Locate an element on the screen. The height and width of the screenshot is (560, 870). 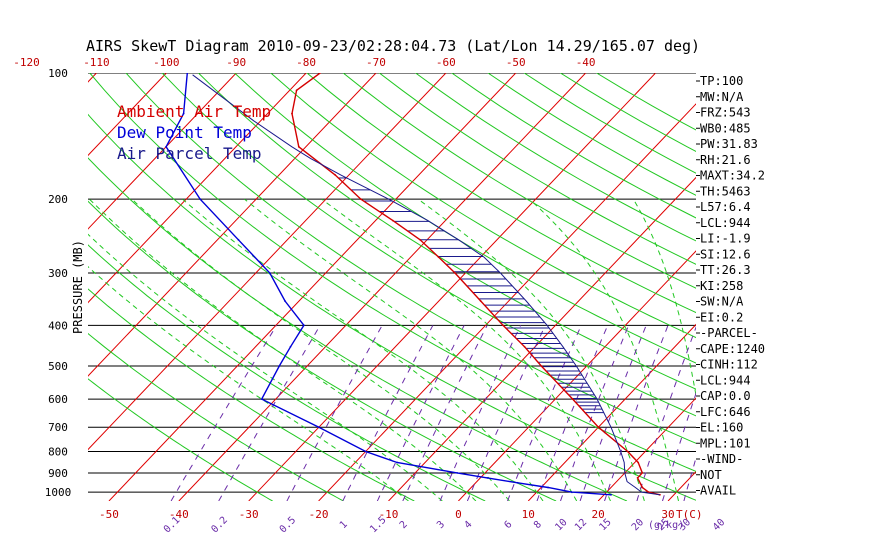
legend-item: Dew Point Temp is located at coordinates (184, 132).